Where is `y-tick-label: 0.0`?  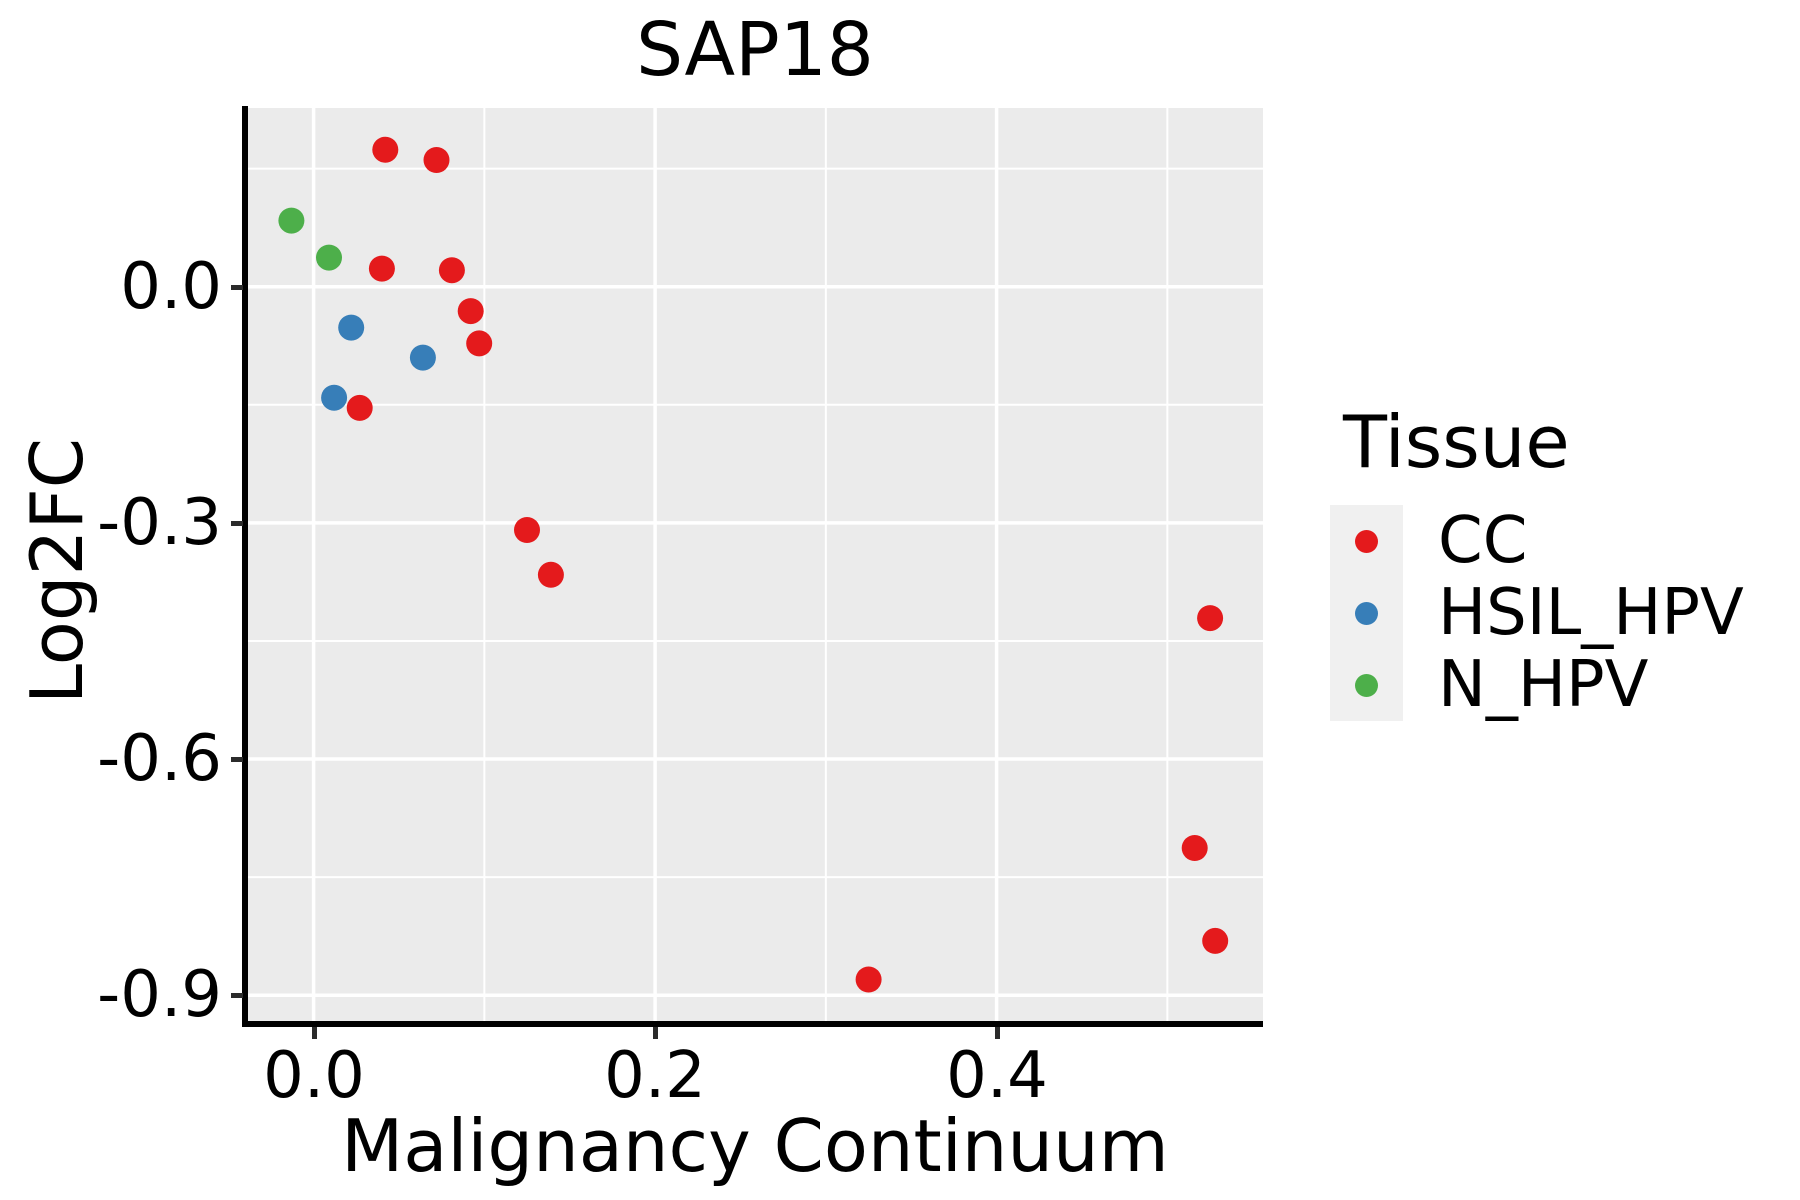 y-tick-label: 0.0 is located at coordinates (171, 287).